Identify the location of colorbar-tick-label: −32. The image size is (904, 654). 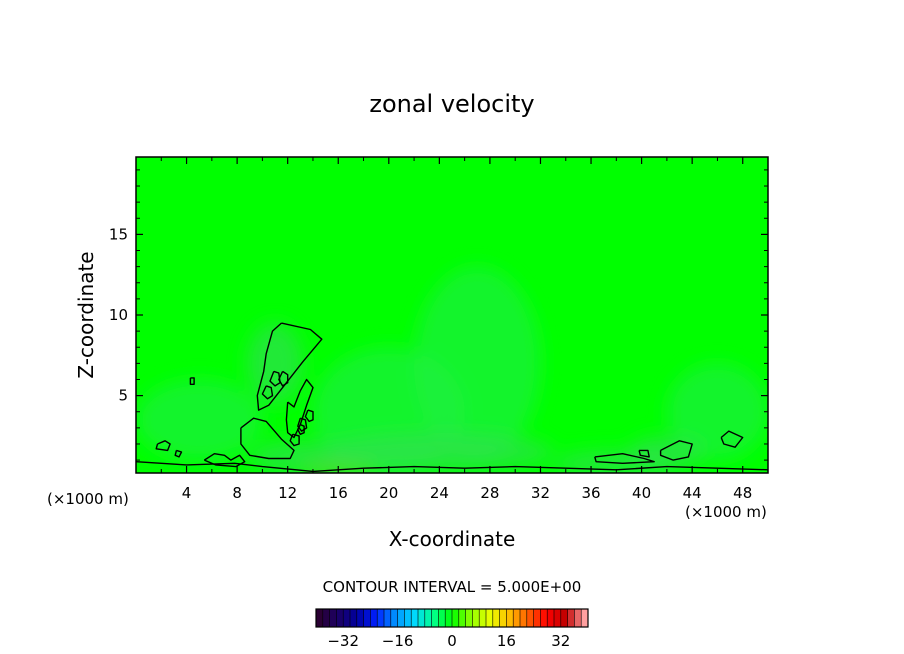
(343, 641).